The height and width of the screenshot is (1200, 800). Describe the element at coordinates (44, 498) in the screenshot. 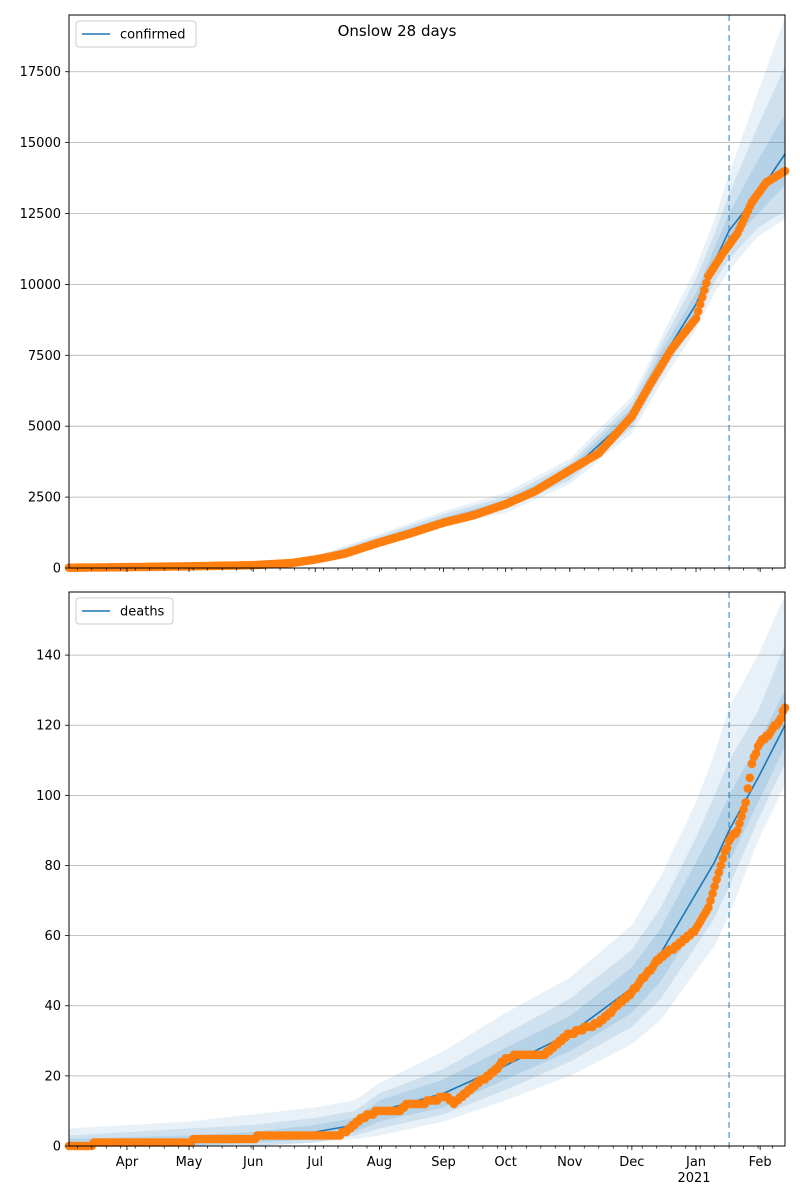

I see `y-tick-label: 2500` at that location.